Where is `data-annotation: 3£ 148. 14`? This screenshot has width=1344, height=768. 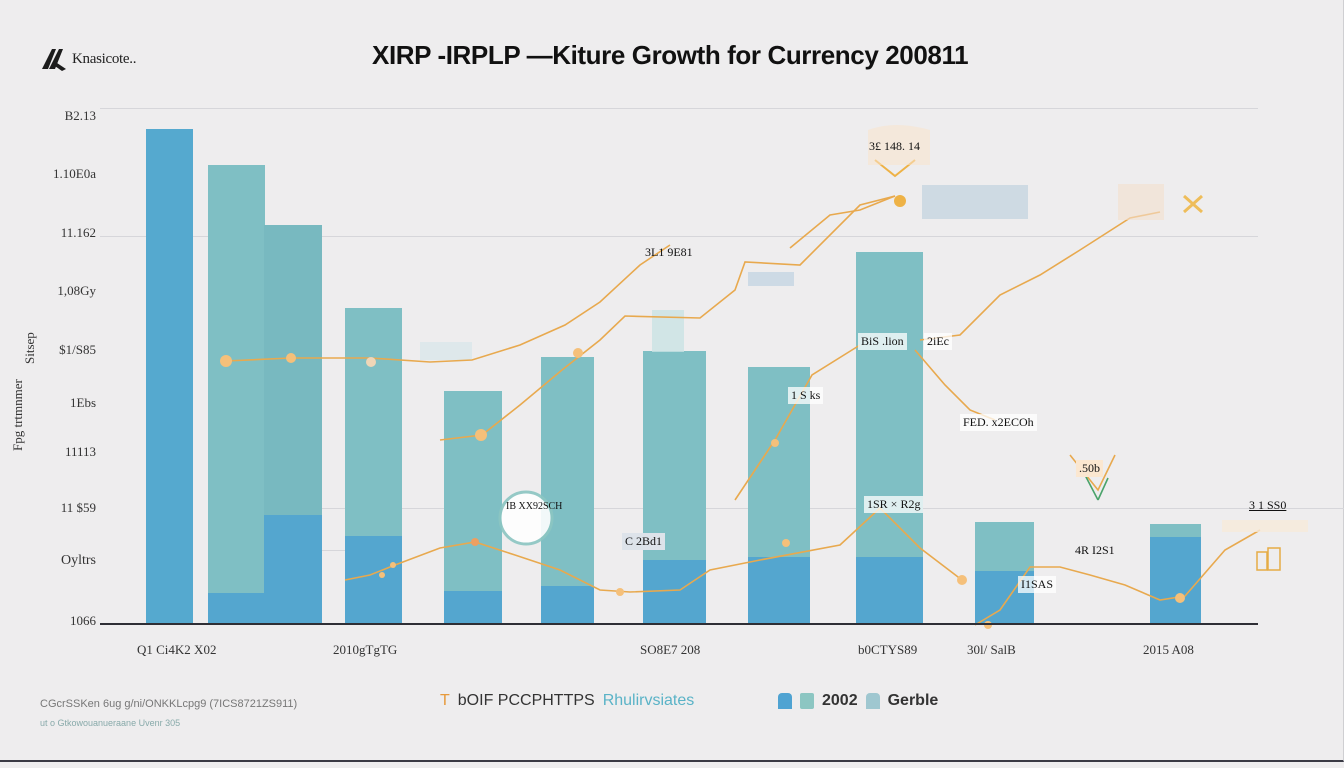 data-annotation: 3£ 148. 14 is located at coordinates (894, 146).